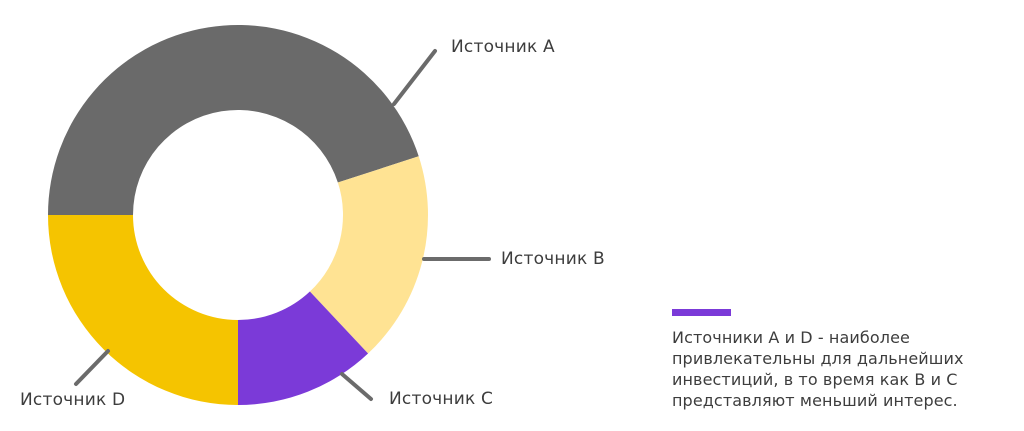 The height and width of the screenshot is (431, 1024). I want to click on donut-segment-d, so click(143, 310).